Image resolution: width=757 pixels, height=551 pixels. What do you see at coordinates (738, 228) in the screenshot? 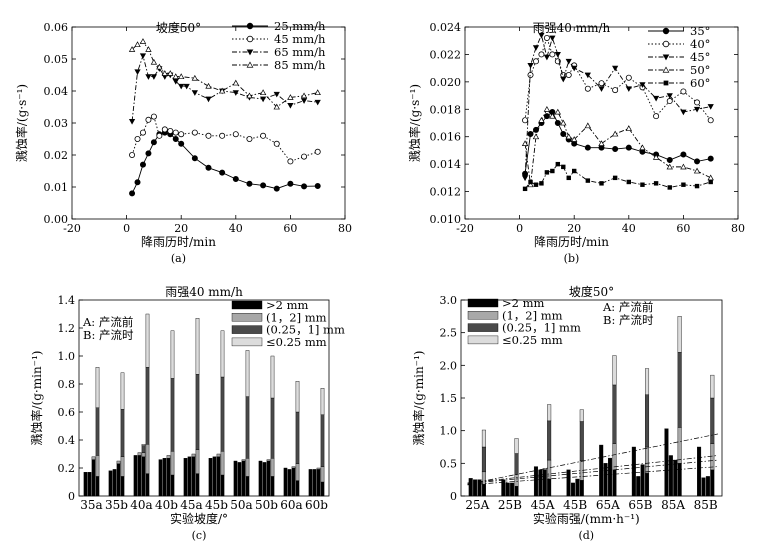
I see `x-tick-label: 80` at bounding box center [738, 228].